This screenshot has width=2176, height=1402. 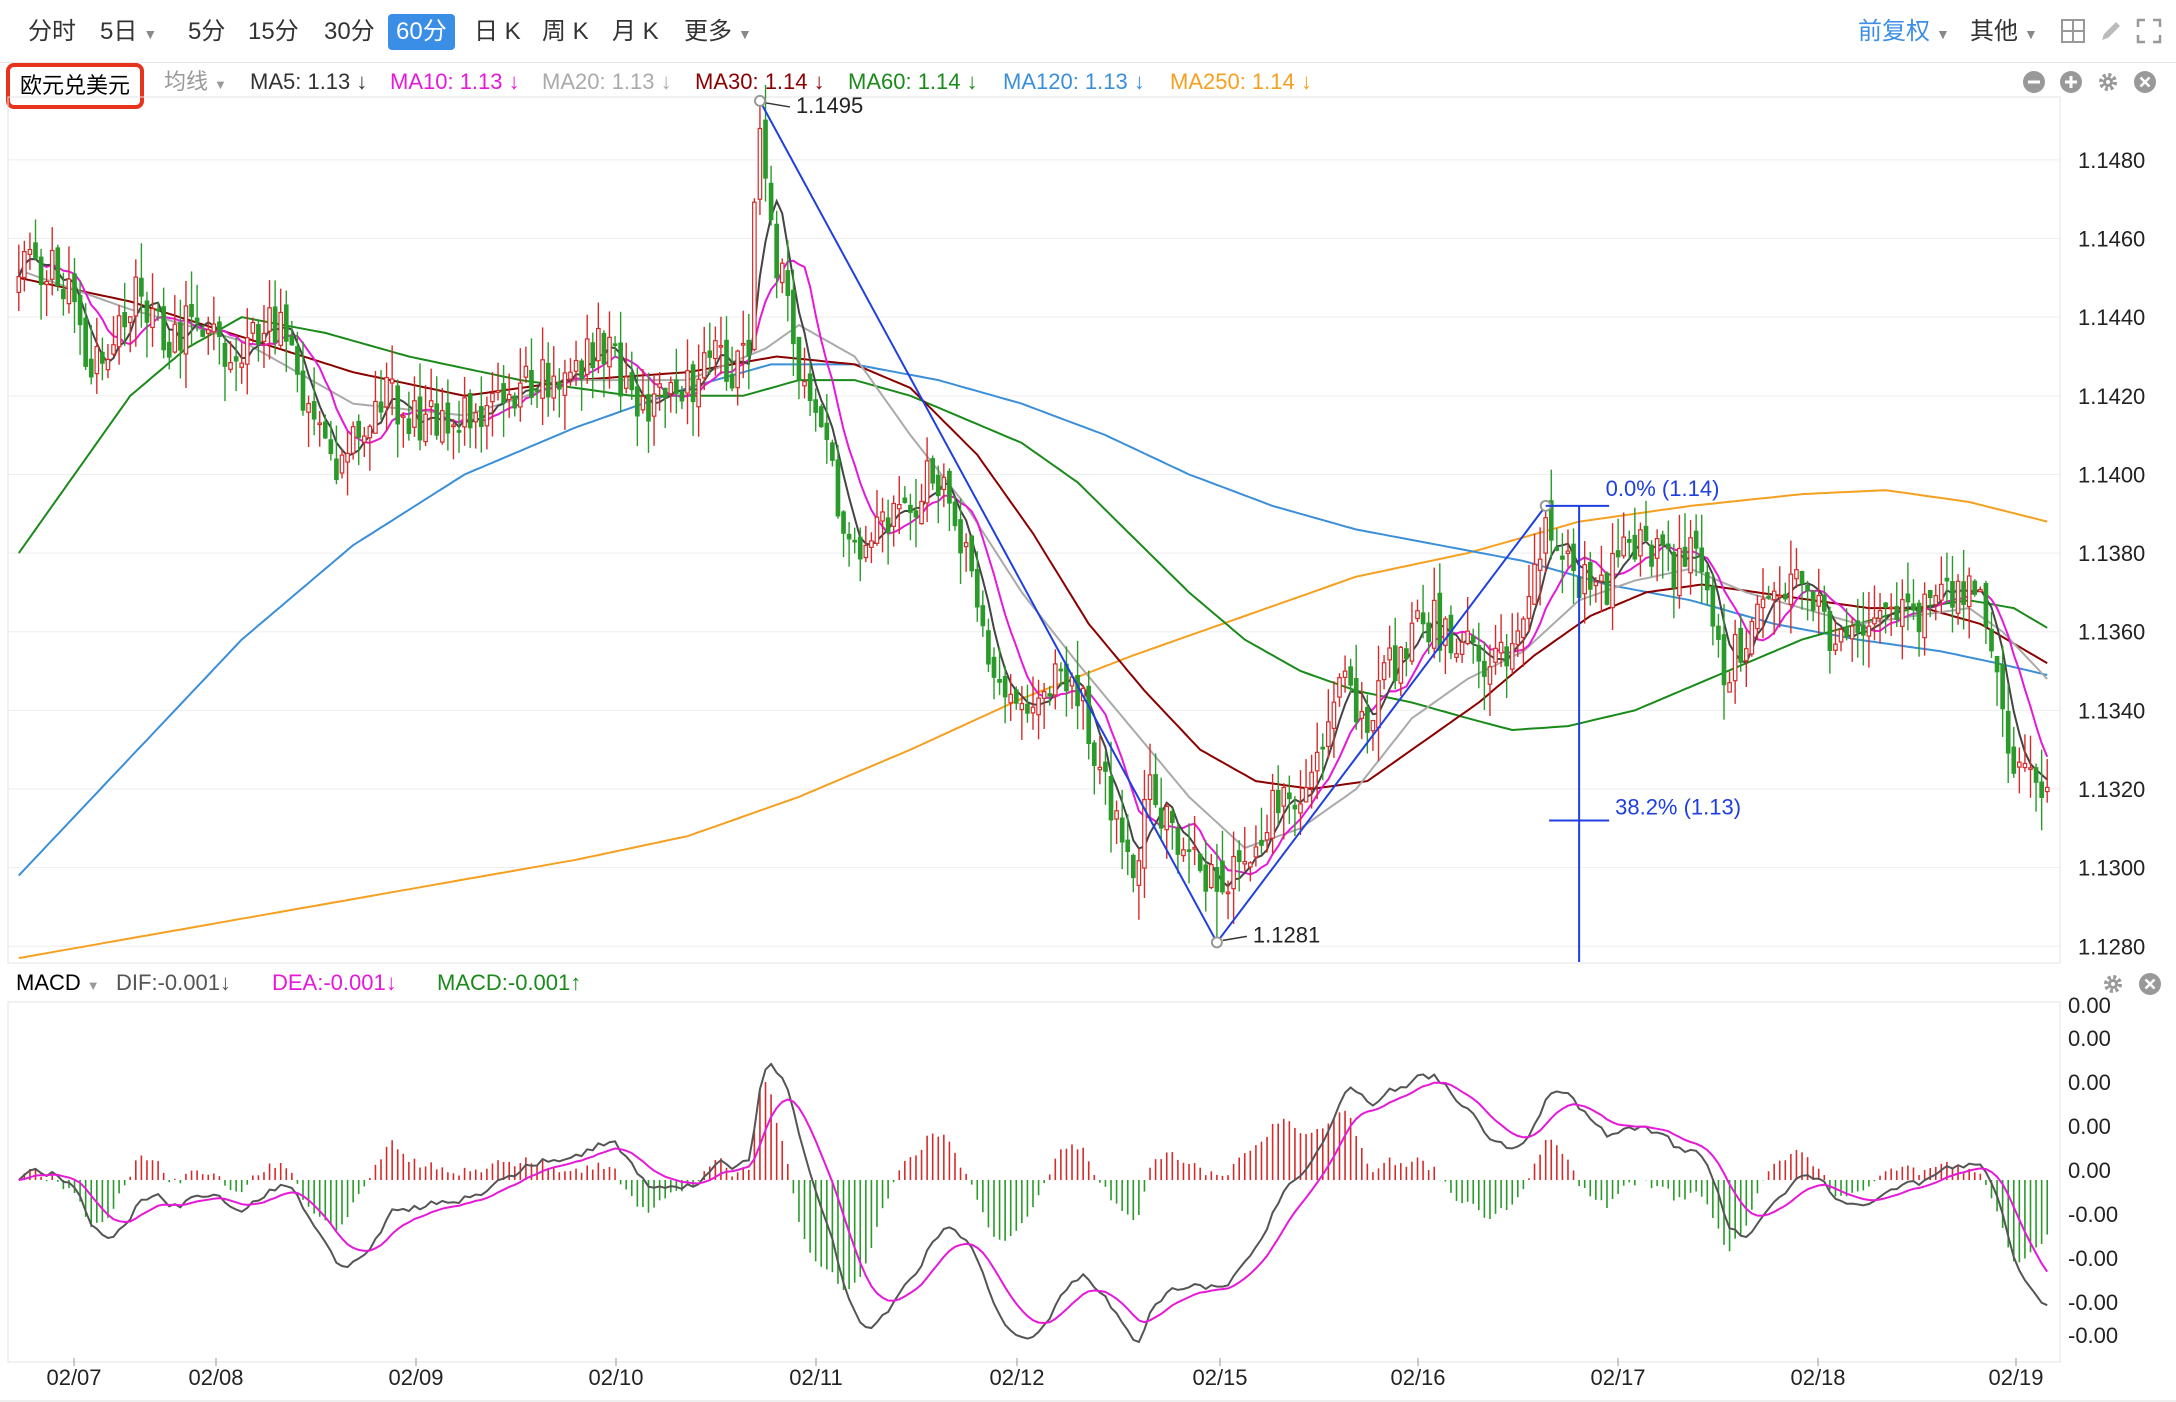 I want to click on tab-timeframe-3: 15分, so click(x=273, y=32).